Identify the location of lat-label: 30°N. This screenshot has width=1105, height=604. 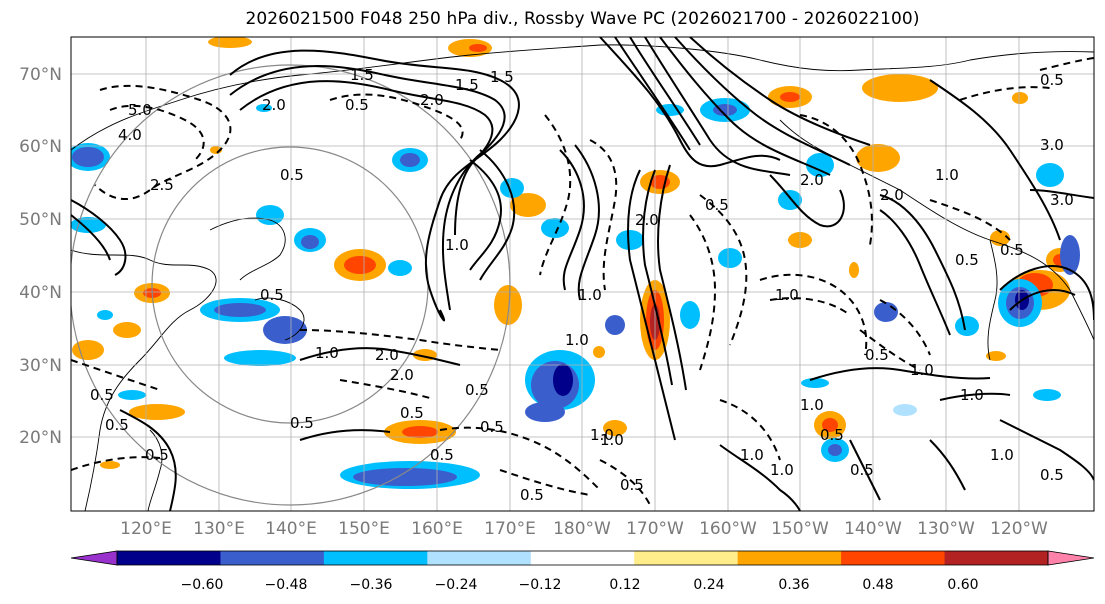
(40, 366).